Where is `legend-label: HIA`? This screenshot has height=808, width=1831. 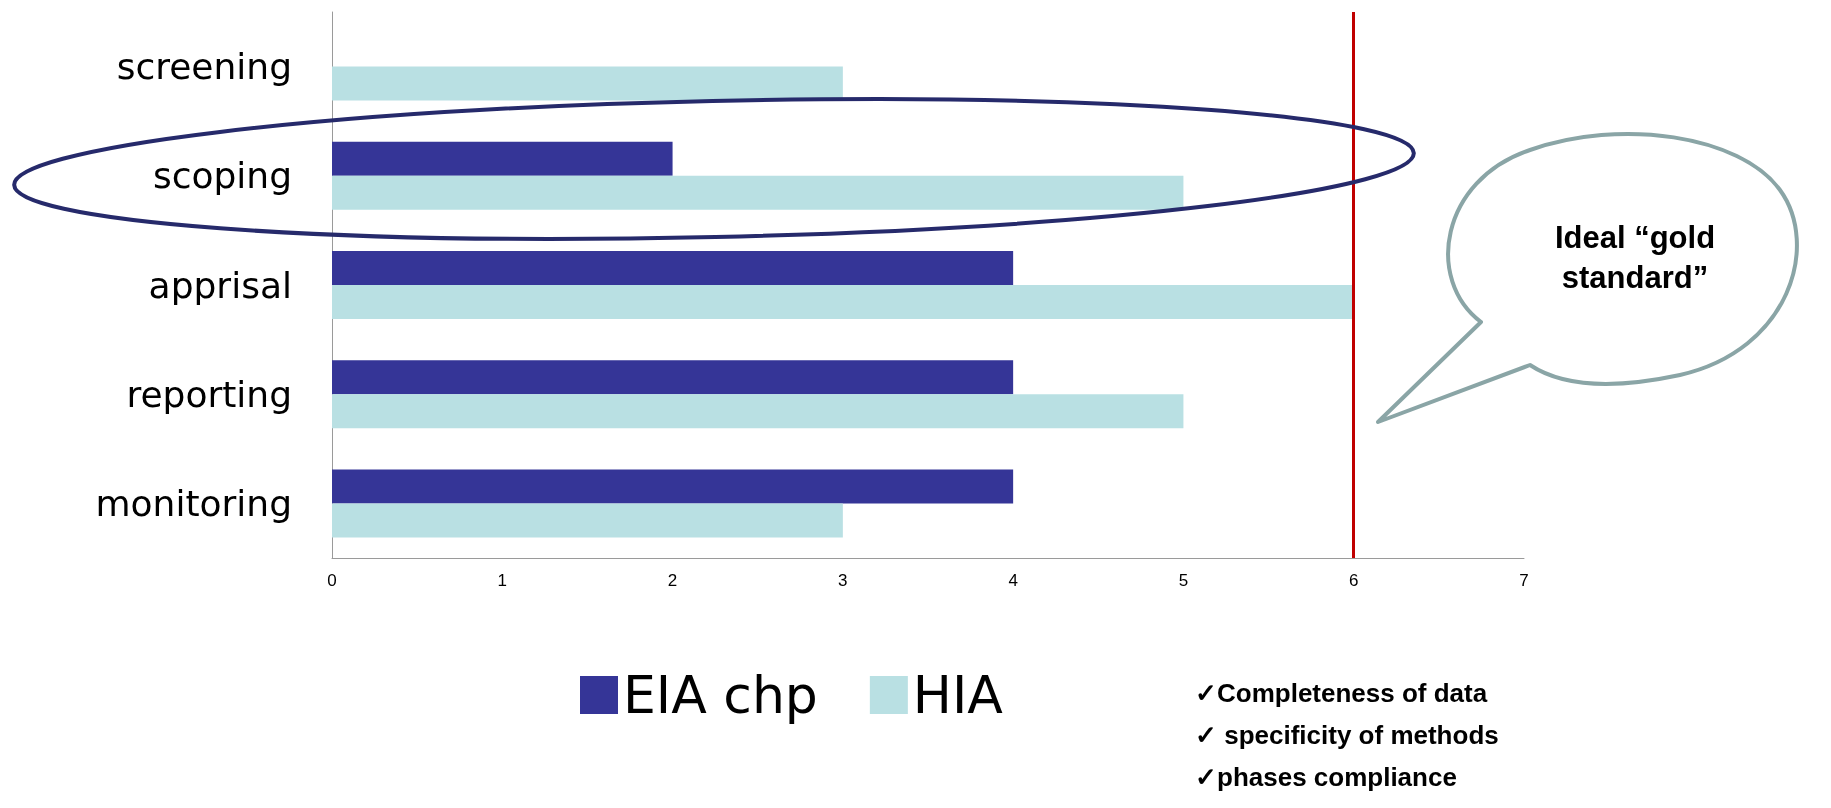 legend-label: HIA is located at coordinates (958, 695).